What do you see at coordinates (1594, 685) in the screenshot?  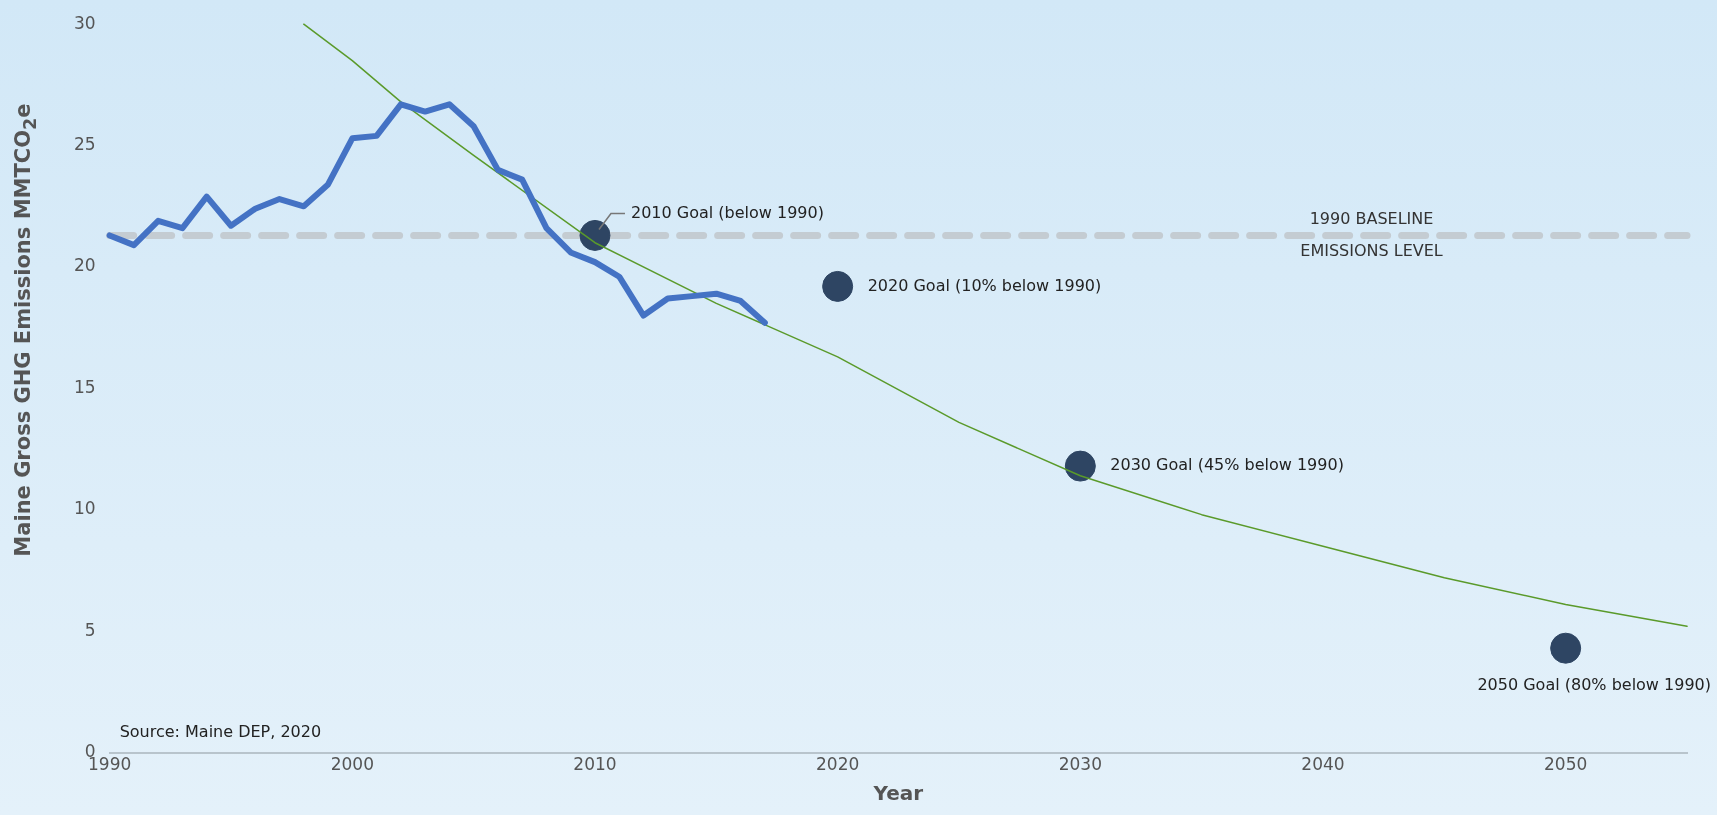 I see `annotation: 2050 Goal (80% below 1990)` at bounding box center [1594, 685].